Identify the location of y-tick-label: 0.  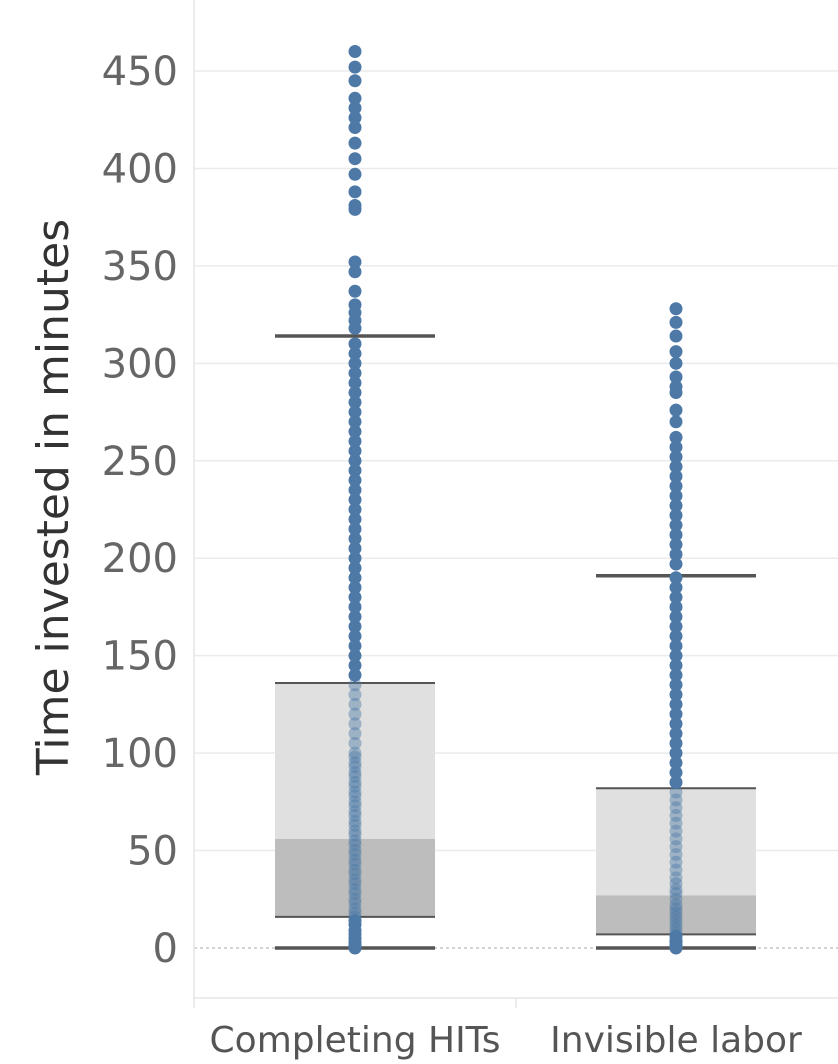
(165, 949).